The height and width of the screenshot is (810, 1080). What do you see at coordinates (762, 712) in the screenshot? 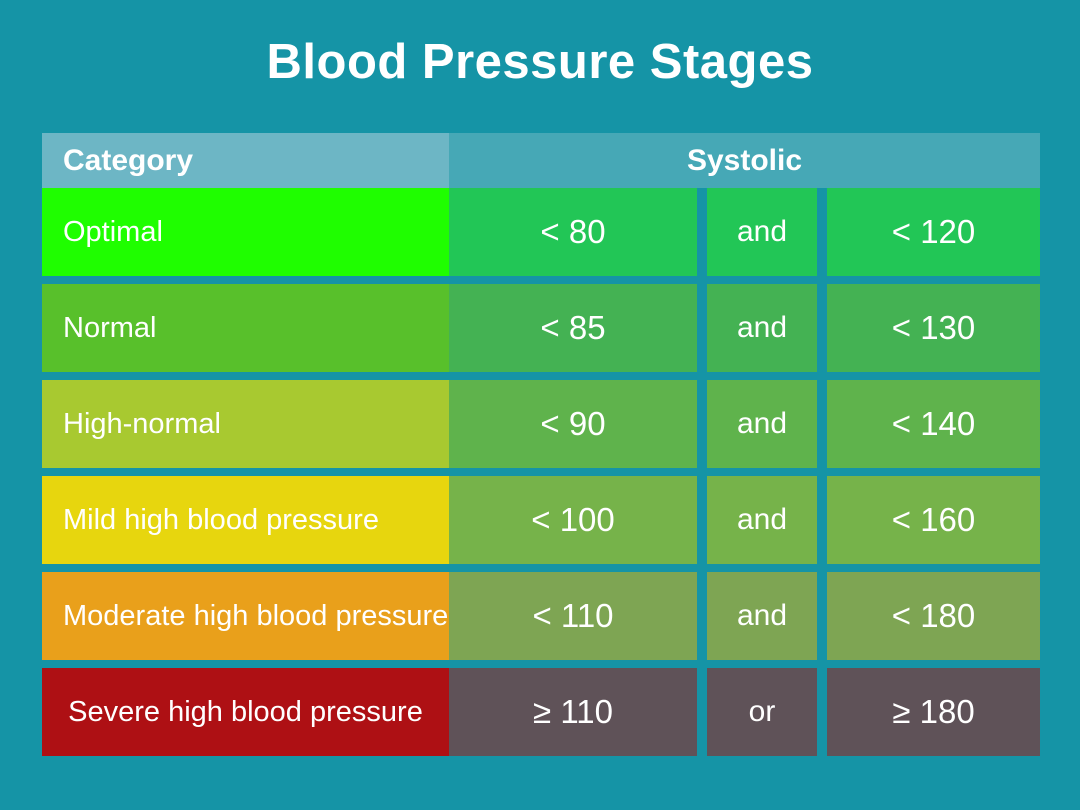
I see `conjunction-cell: or` at bounding box center [762, 712].